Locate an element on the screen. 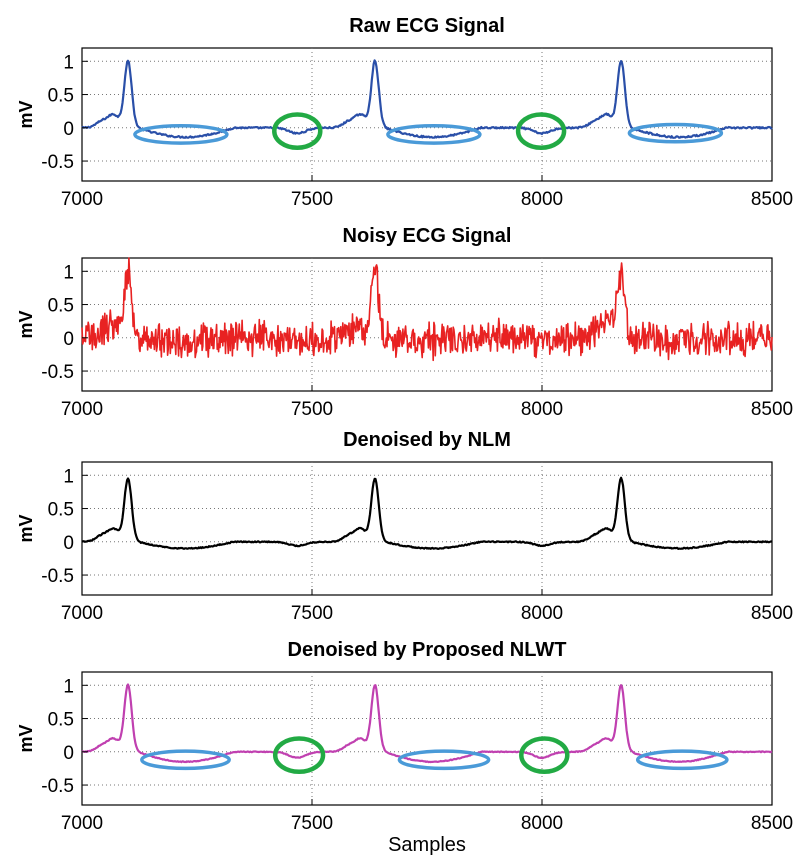  x-axis-label: Samples is located at coordinates (427, 845).